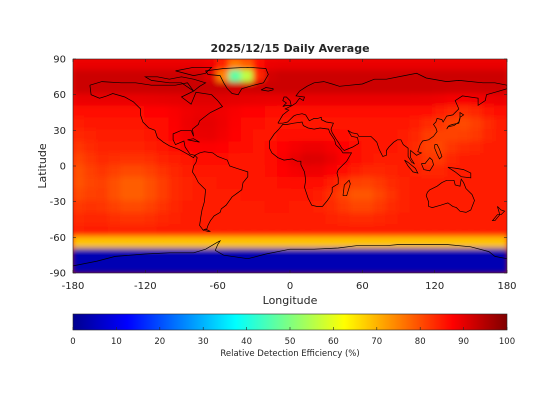  What do you see at coordinates (59, 95) in the screenshot?
I see `y-tick-label: 60` at bounding box center [59, 95].